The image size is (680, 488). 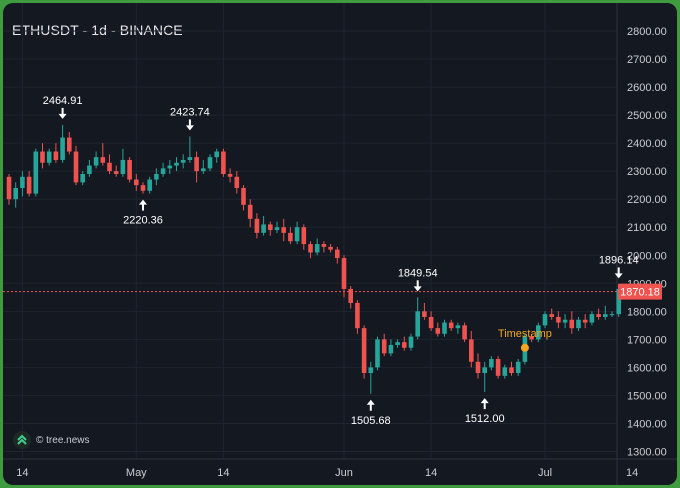 What do you see at coordinates (647, 256) in the screenshot?
I see `price-tick-label: 2000.00` at bounding box center [647, 256].